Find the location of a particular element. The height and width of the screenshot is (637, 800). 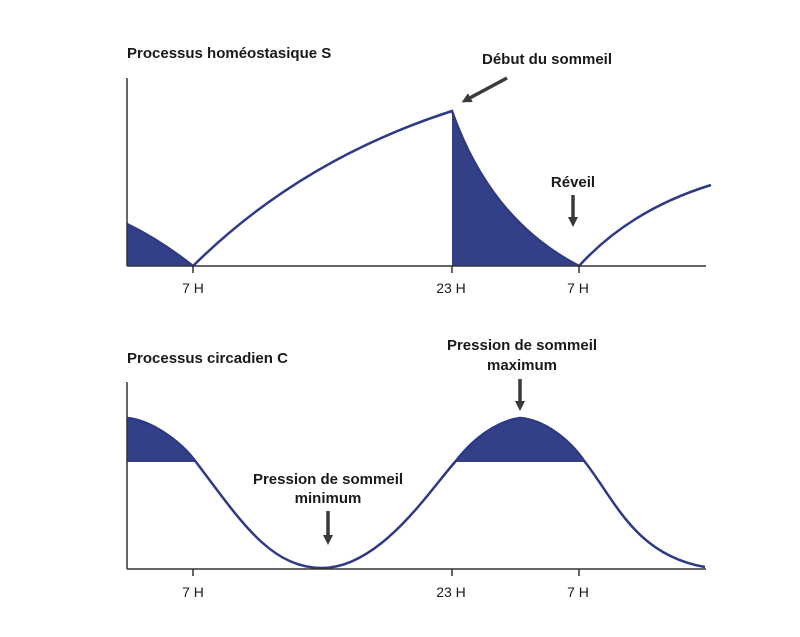

max-pressure-label-line2: maximum is located at coordinates (522, 365).